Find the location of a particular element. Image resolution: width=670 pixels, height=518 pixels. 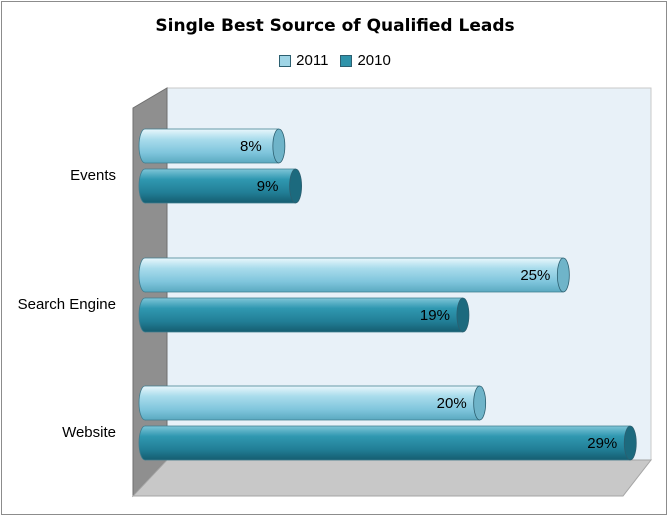

bar-2010-website is located at coordinates (387, 443).